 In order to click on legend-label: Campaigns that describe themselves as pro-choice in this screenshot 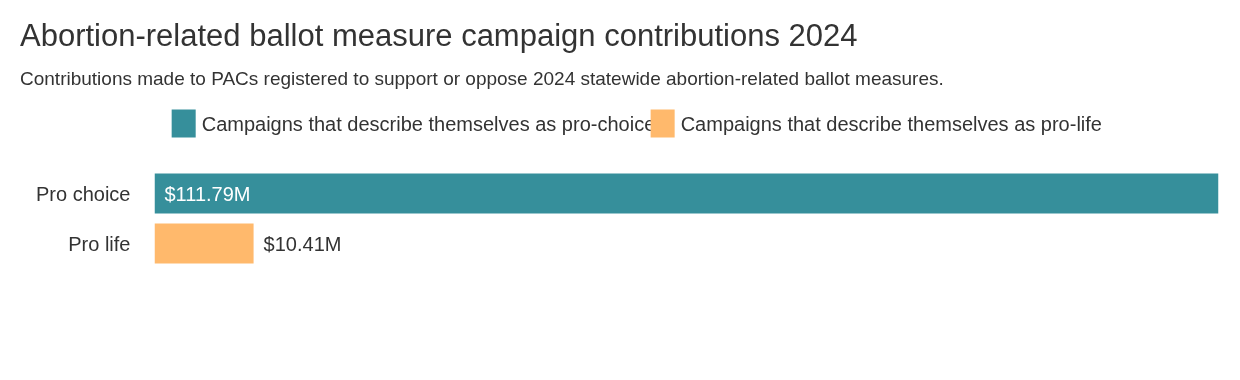, I will do `click(428, 123)`.